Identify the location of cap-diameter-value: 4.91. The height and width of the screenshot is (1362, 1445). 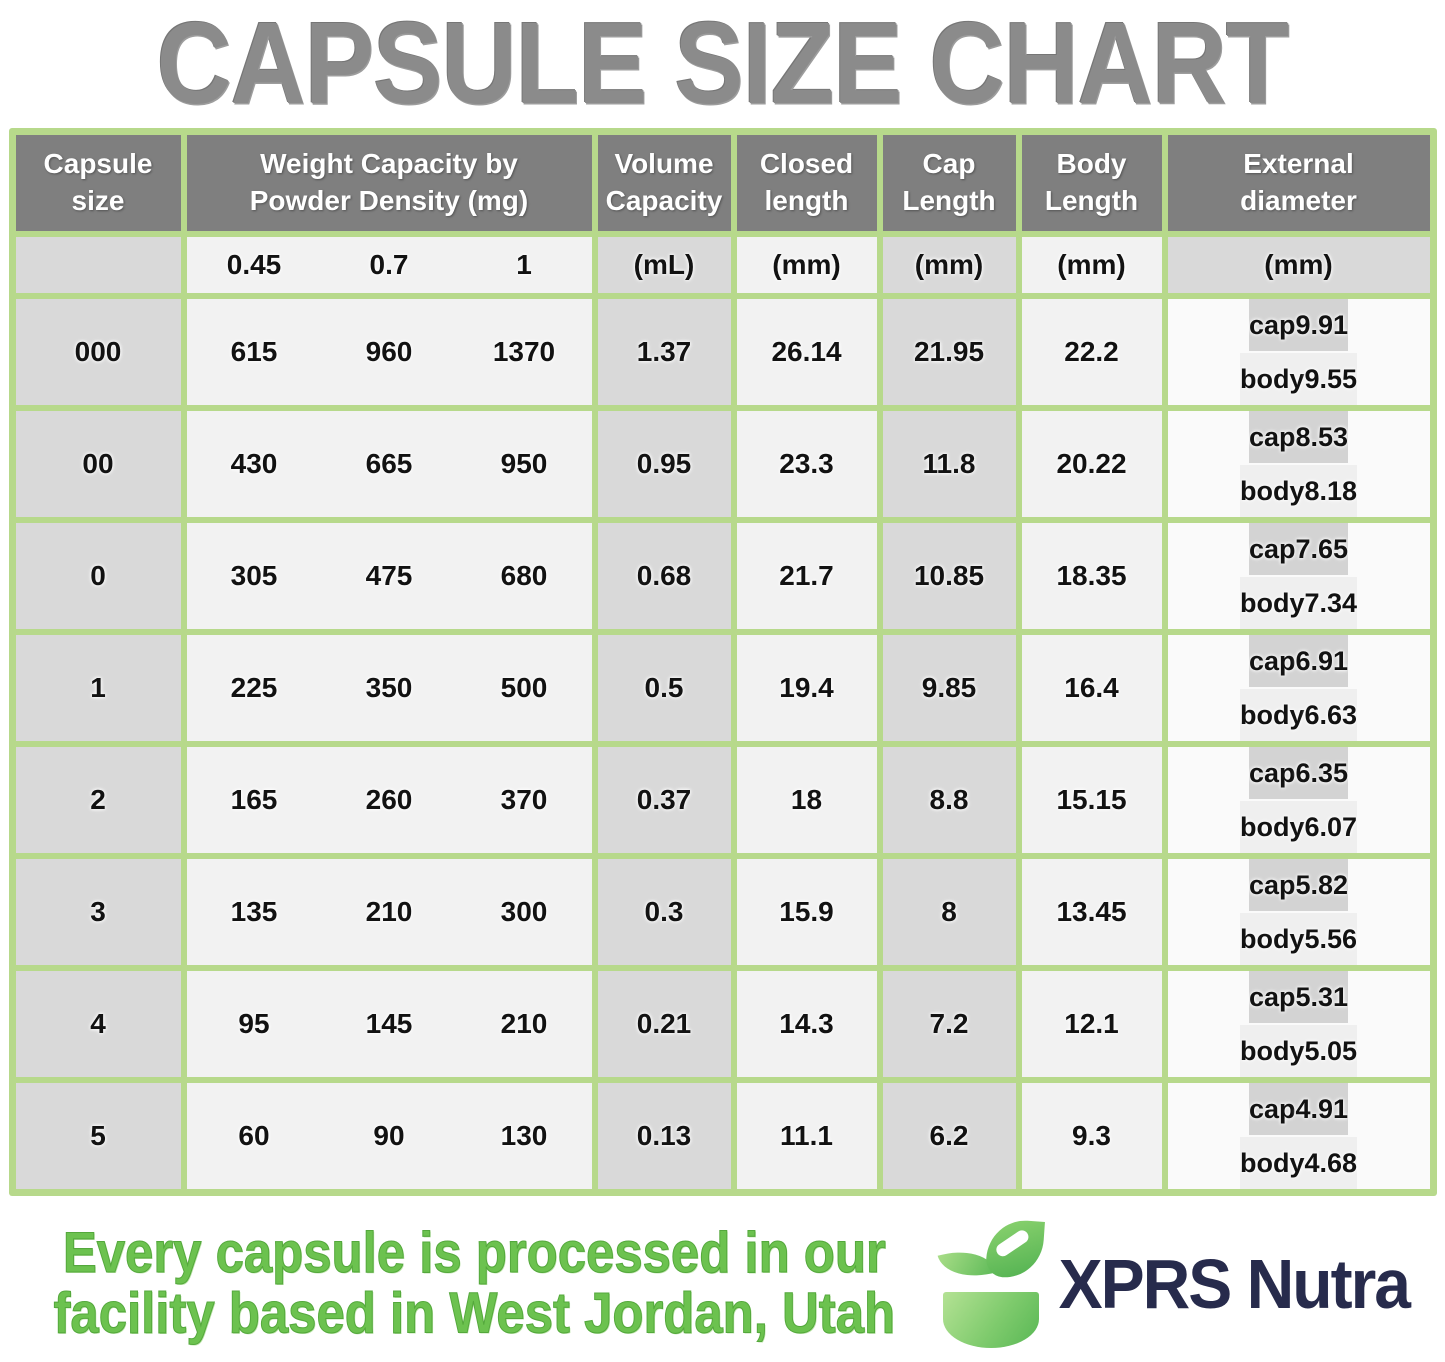
(1322, 1108).